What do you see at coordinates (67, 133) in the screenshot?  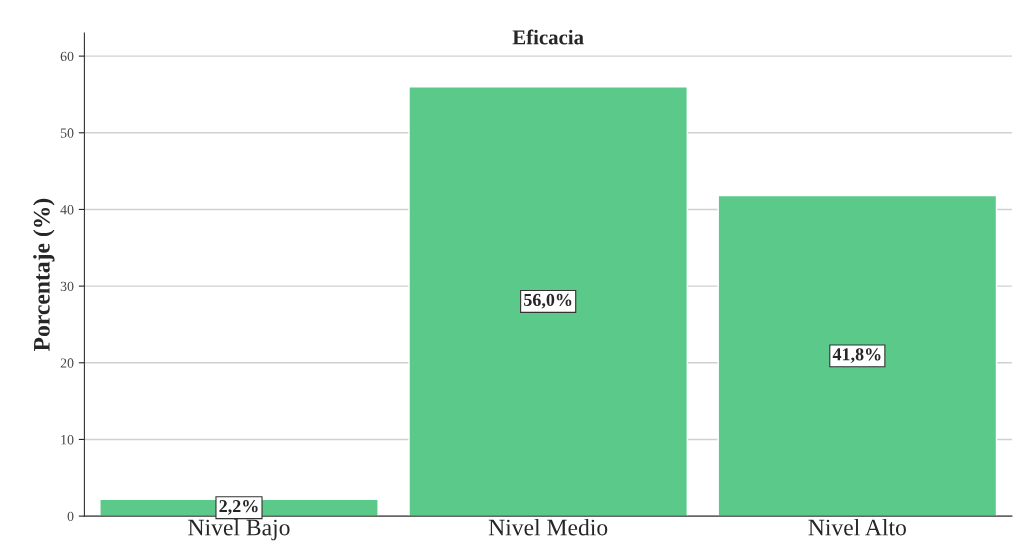 I see `y-tick-label: 50` at bounding box center [67, 133].